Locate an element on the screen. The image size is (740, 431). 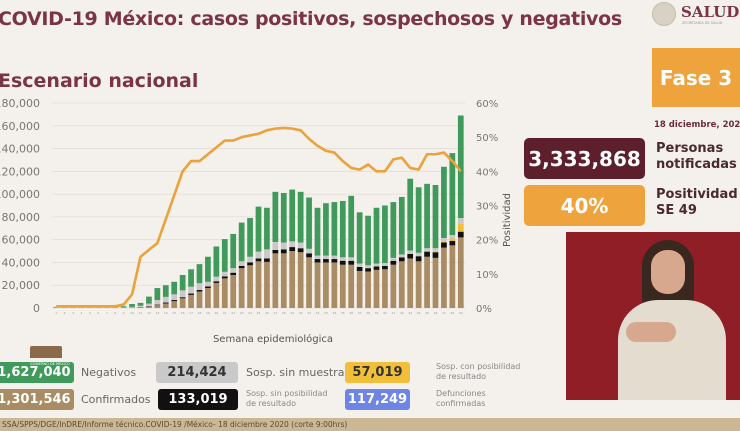
phase-badge: Fase 3 is located at coordinates (696, 77).